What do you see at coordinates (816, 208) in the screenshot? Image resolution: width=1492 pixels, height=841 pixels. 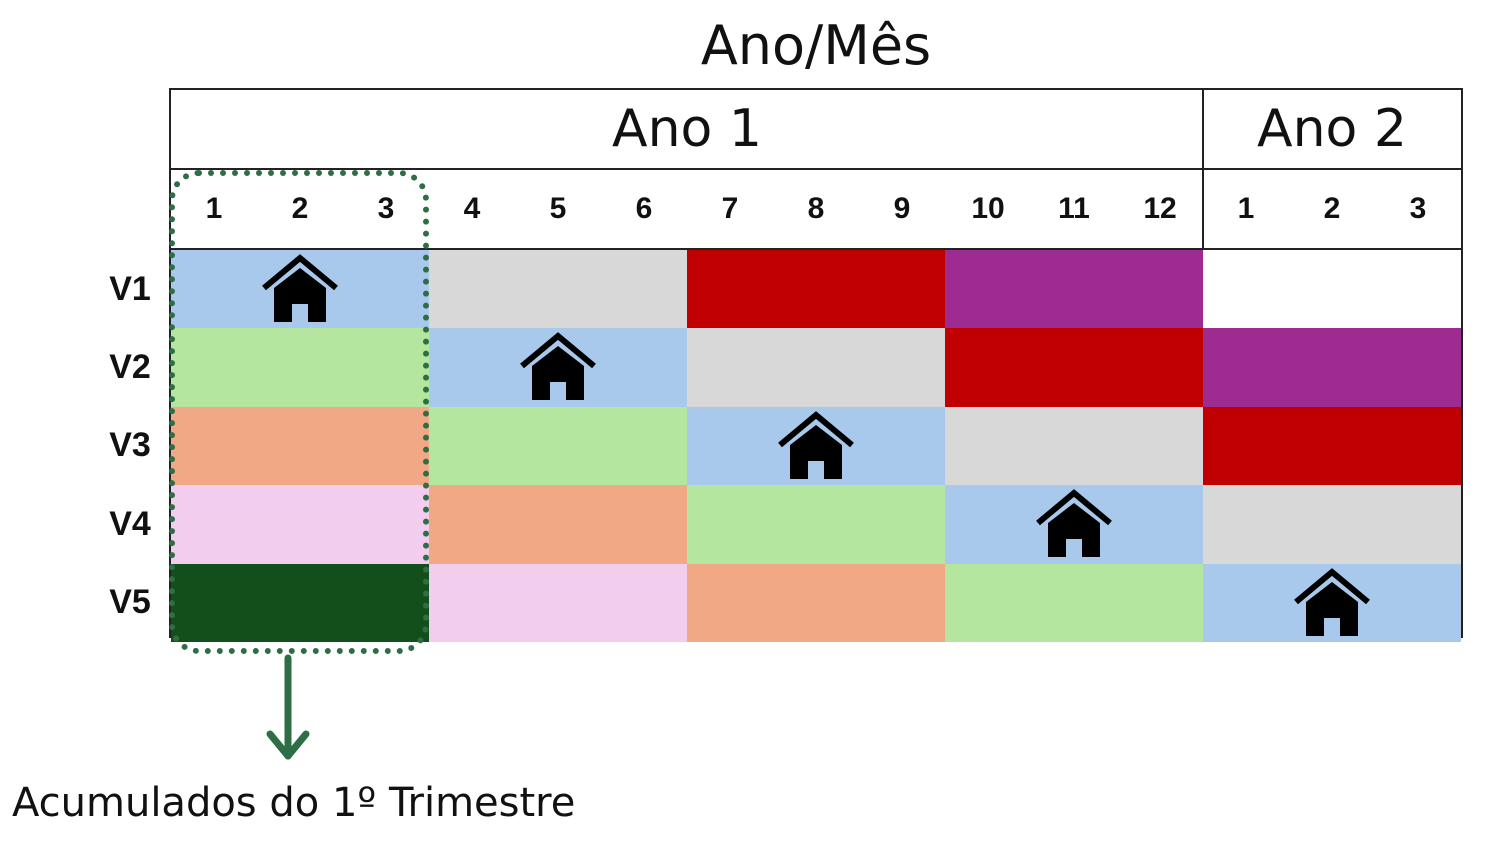 I see `month-label: 8` at bounding box center [816, 208].